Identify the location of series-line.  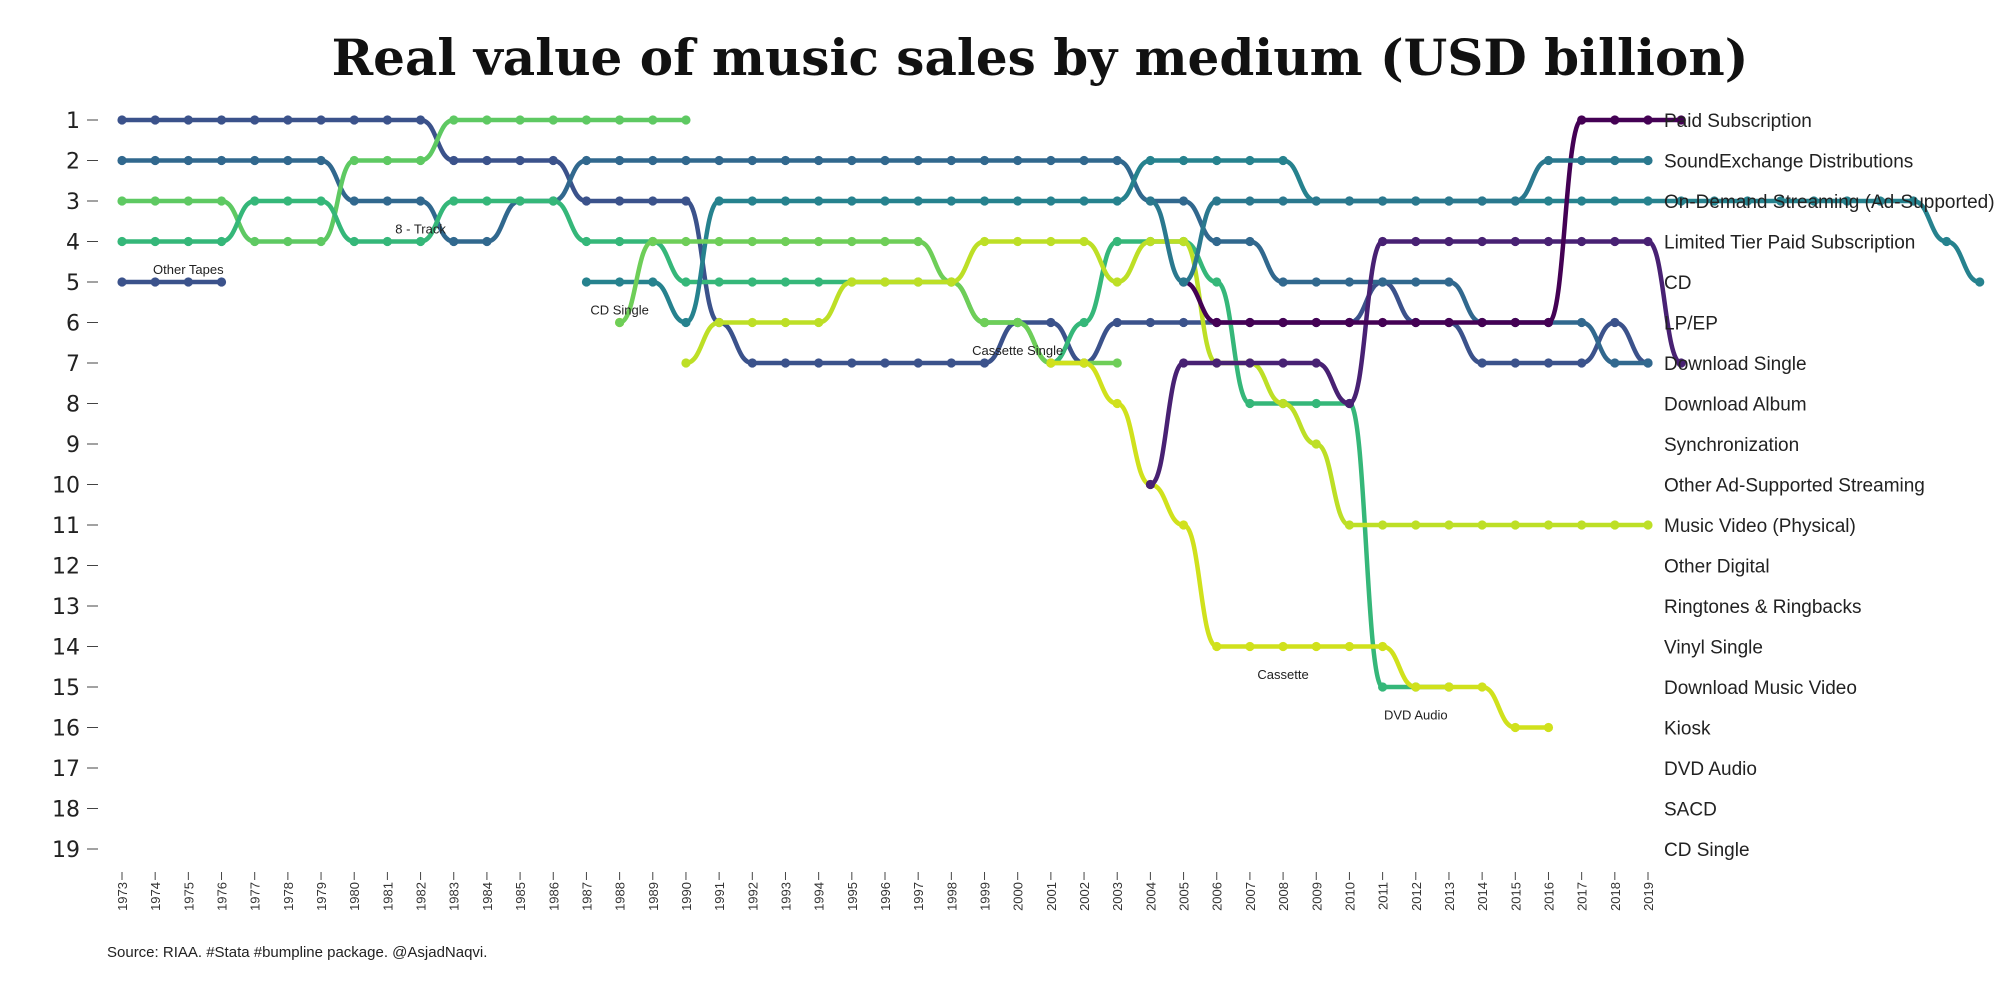
(1432, 221).